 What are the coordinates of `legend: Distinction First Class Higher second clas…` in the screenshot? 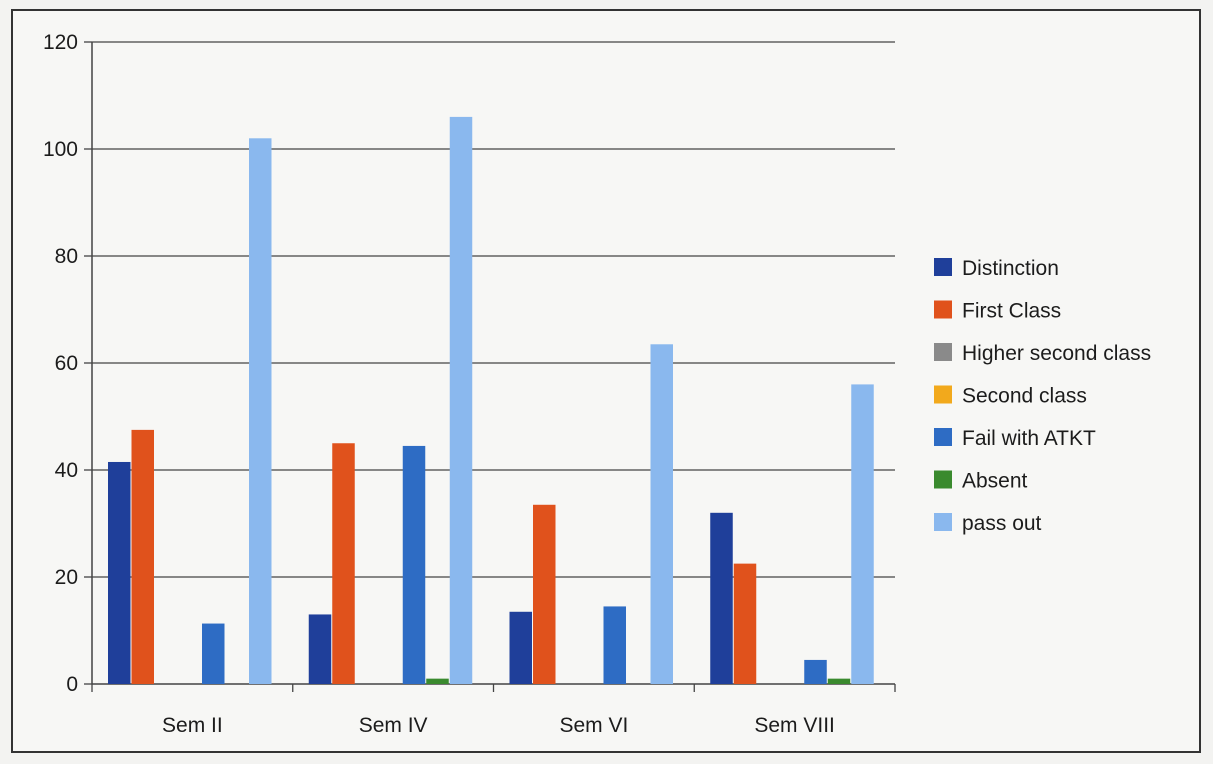 It's located at (1042, 396).